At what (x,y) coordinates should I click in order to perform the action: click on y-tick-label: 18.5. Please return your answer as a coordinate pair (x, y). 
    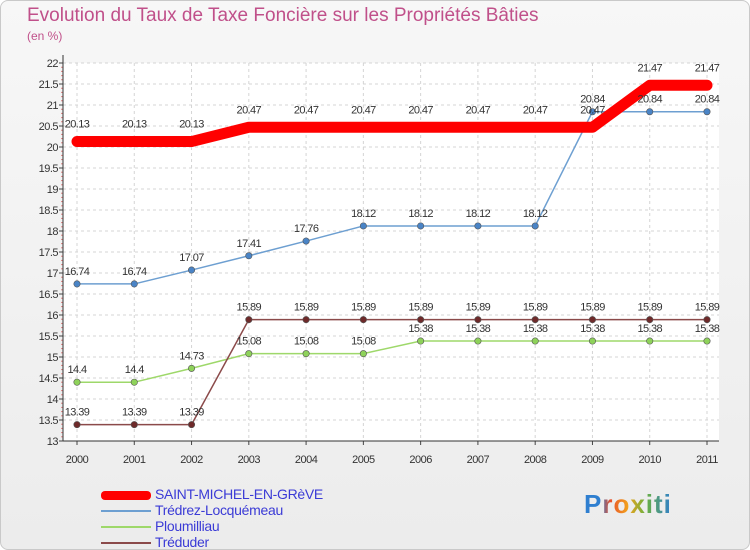
    Looking at the image, I should click on (49, 211).